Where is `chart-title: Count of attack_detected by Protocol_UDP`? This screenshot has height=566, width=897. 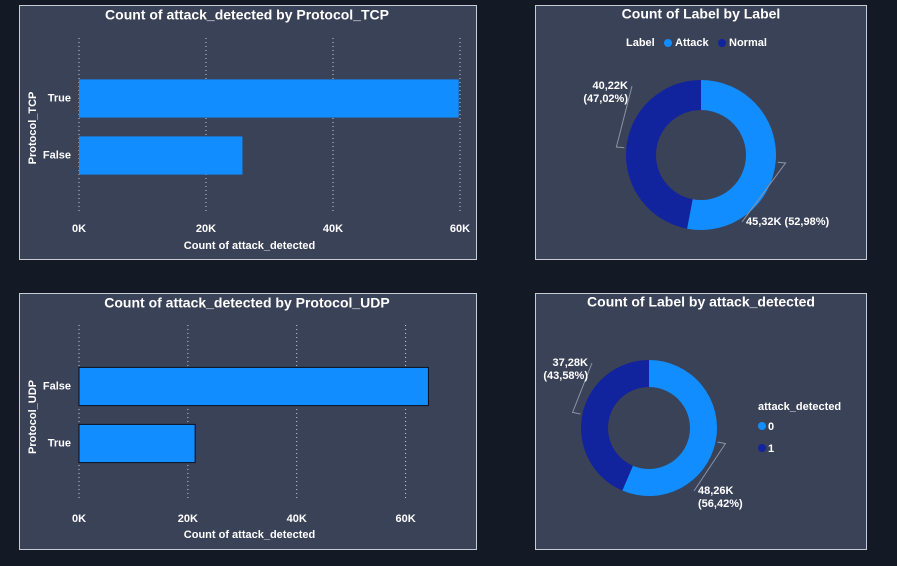 chart-title: Count of attack_detected by Protocol_UDP is located at coordinates (247, 303).